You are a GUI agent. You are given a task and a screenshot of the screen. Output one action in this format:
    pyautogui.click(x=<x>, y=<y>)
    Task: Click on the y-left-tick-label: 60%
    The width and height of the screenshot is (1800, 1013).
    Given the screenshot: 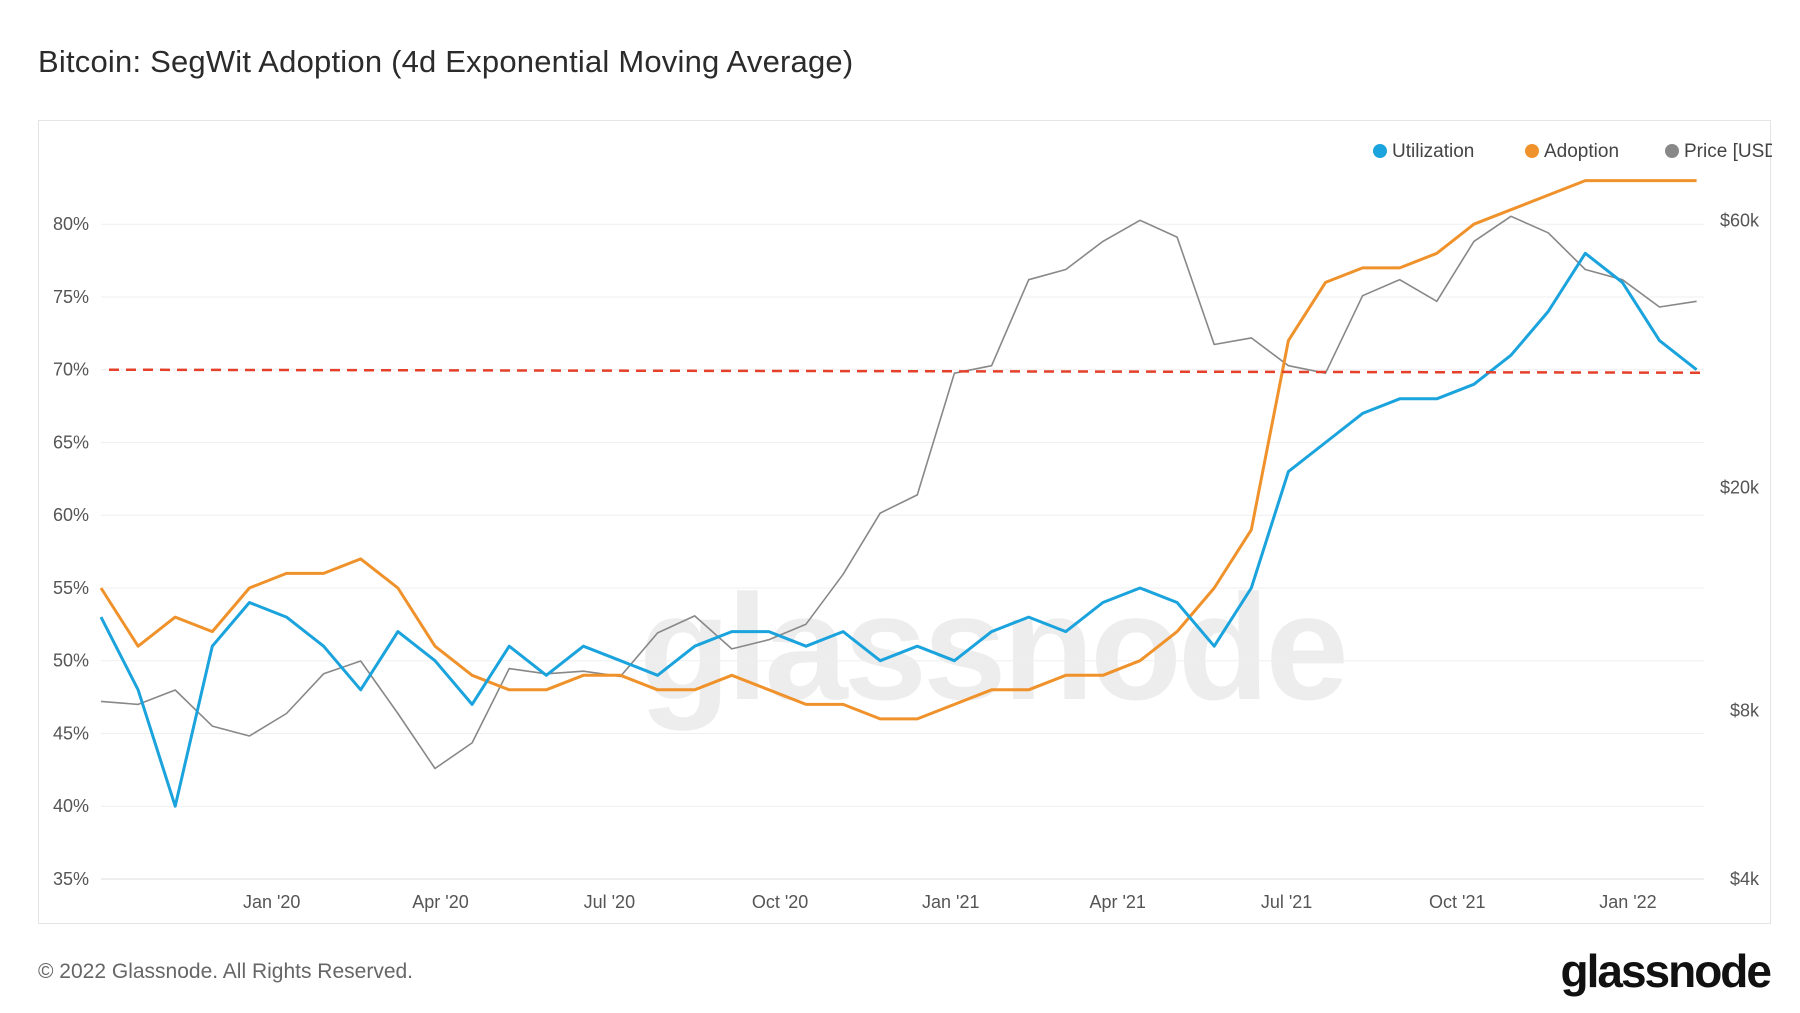 What is the action you would take?
    pyautogui.click(x=71, y=515)
    